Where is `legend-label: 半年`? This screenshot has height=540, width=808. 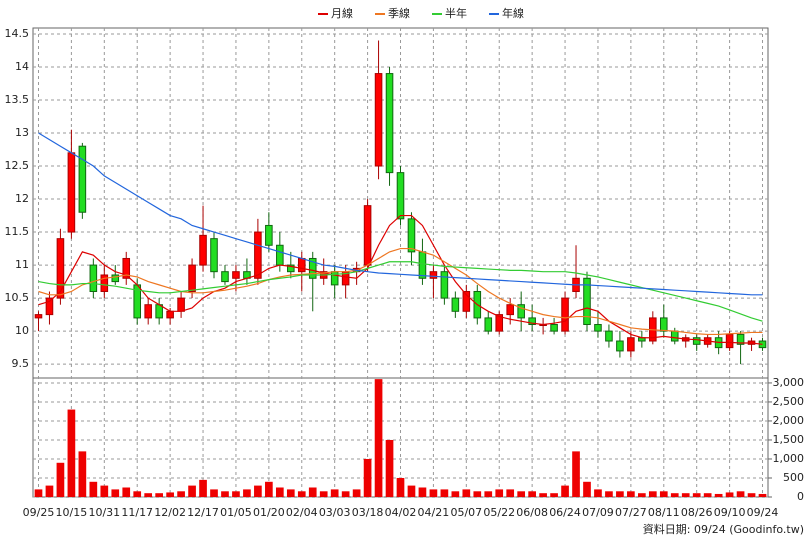 legend-label: 半年 is located at coordinates (456, 13).